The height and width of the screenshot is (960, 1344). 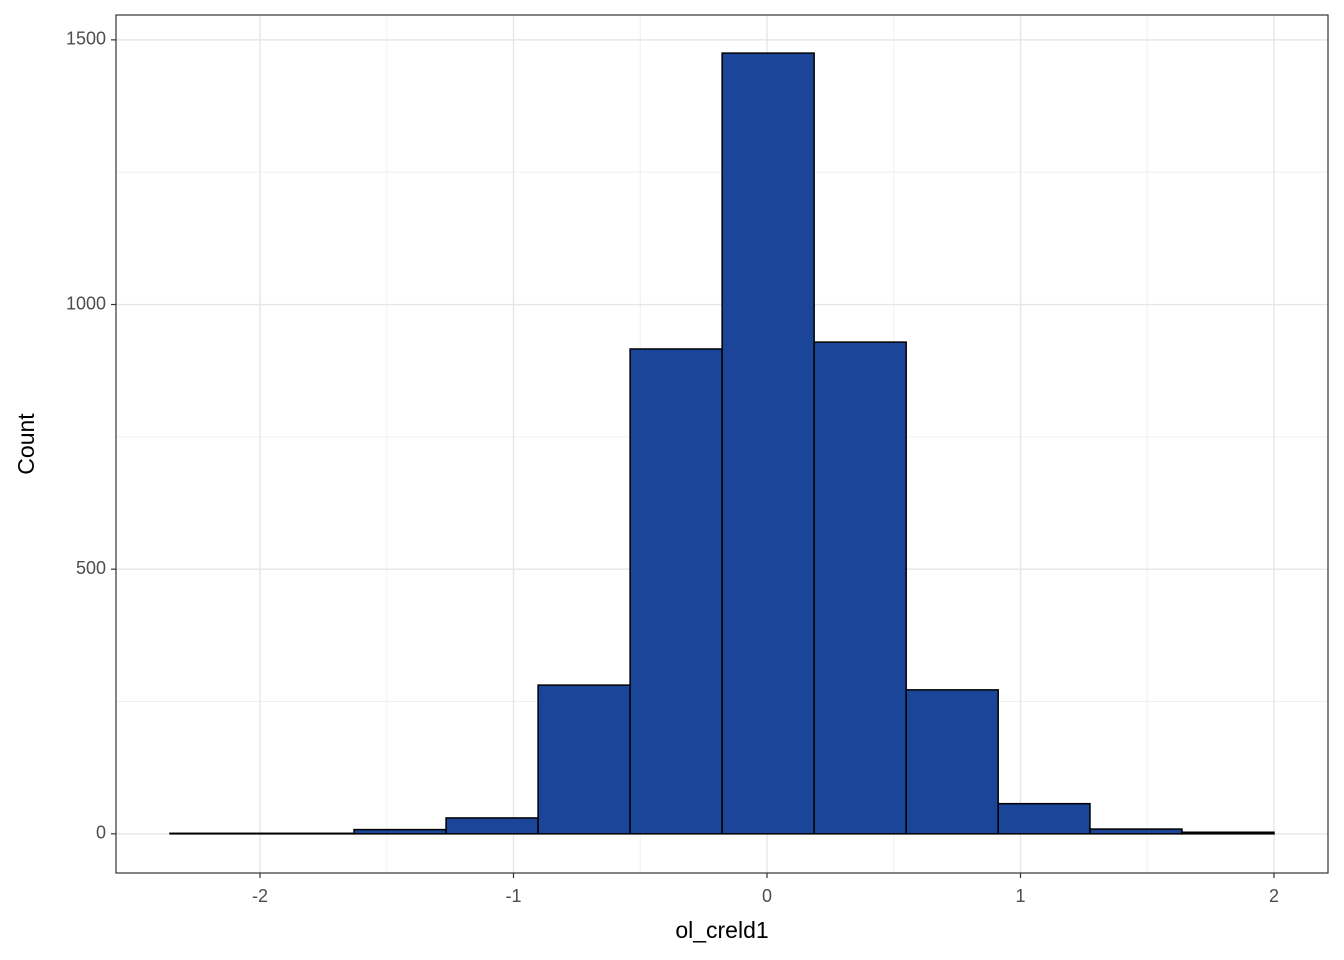 What do you see at coordinates (767, 896) in the screenshot?
I see `x-tick-label: 0` at bounding box center [767, 896].